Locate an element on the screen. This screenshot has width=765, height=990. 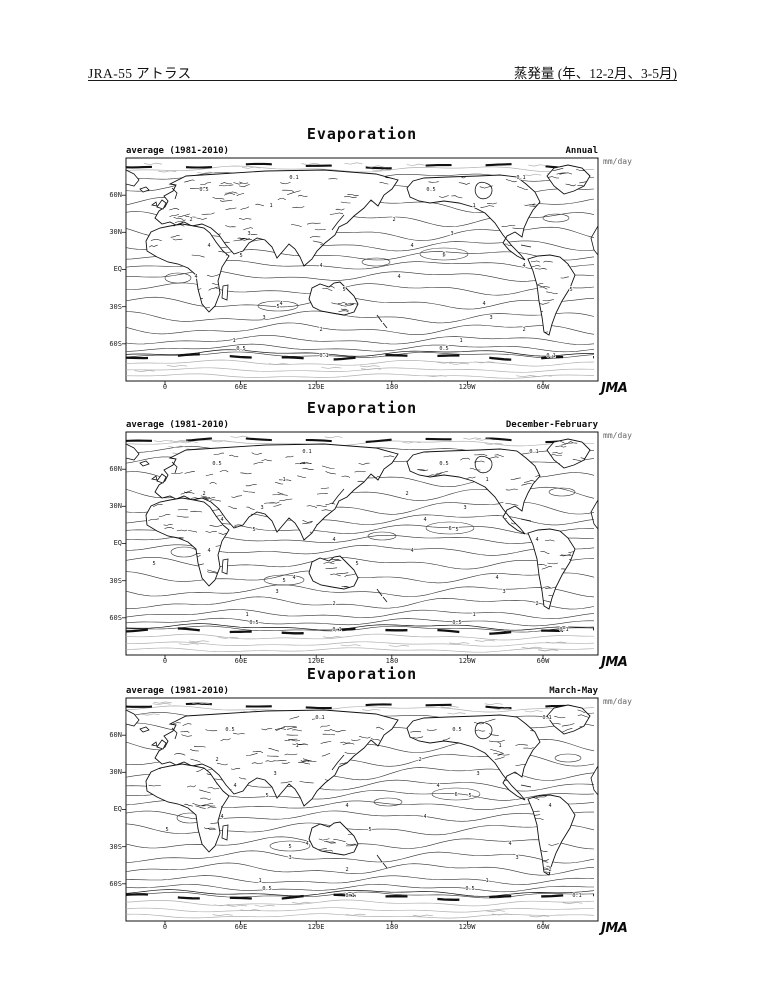
svg-text: 6 is located at coordinates (449, 529).